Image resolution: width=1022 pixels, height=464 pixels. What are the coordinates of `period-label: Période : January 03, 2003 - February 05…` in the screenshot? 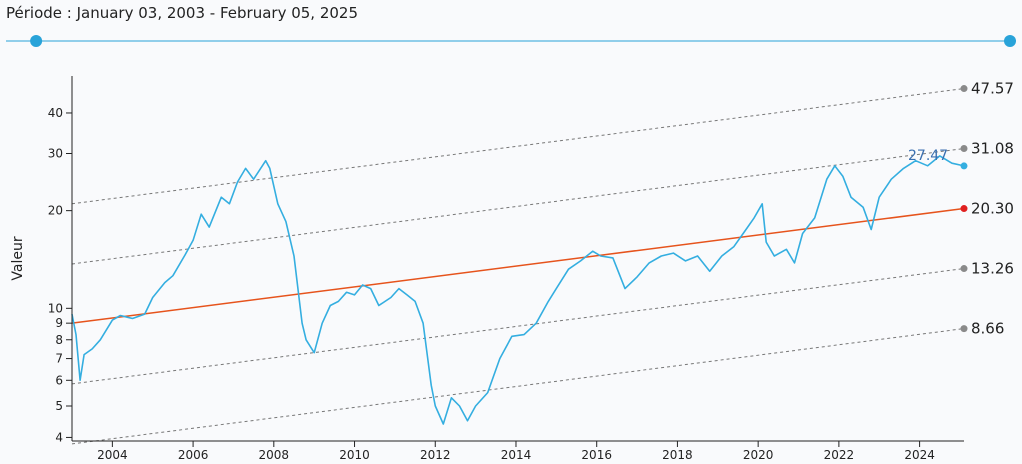 It's located at (182, 13).